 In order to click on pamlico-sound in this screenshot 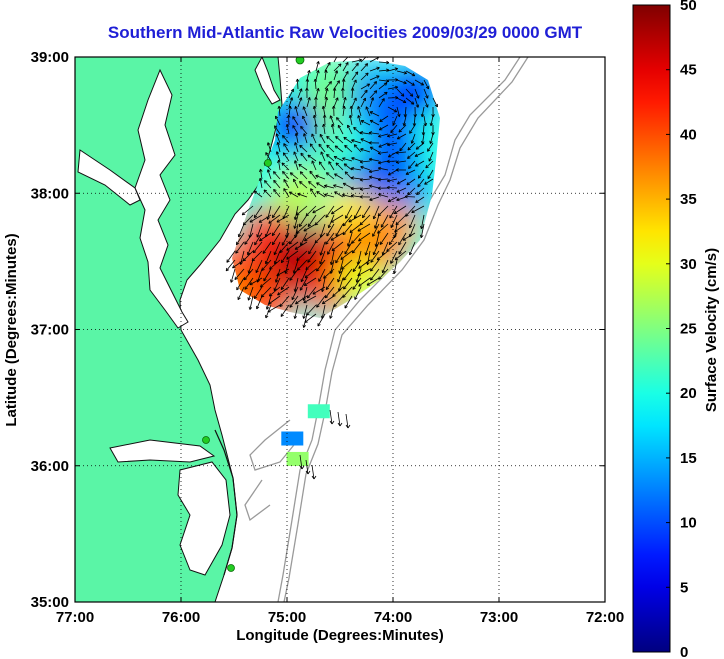, I will do `click(204, 518)`.